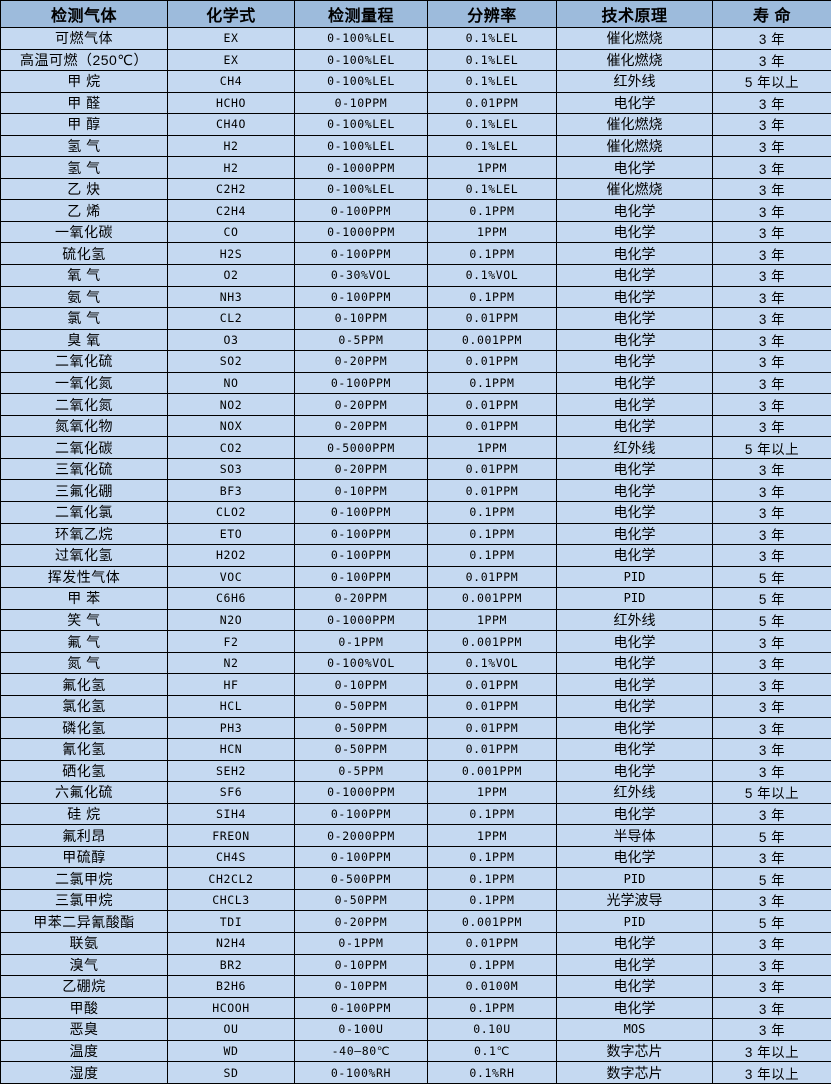 This screenshot has height=1084, width=831. Describe the element at coordinates (231, 685) in the screenshot. I see `cell-formula: HF` at that location.